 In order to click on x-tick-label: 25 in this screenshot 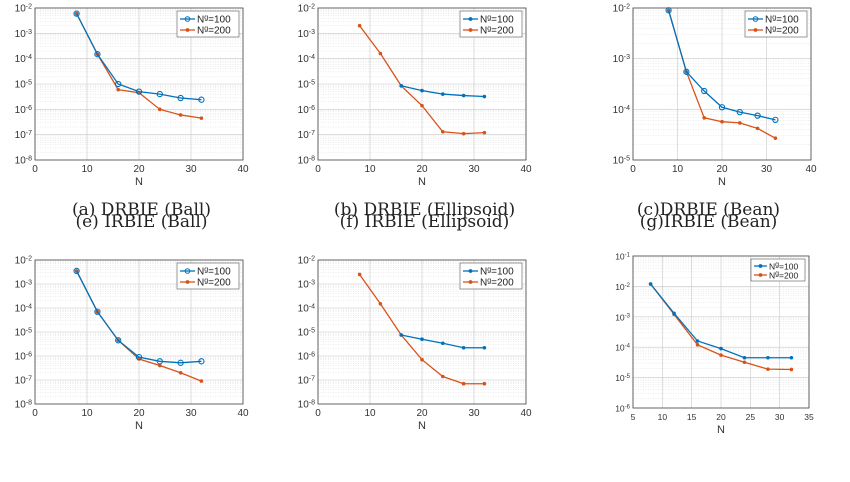, I will do `click(751, 417)`.